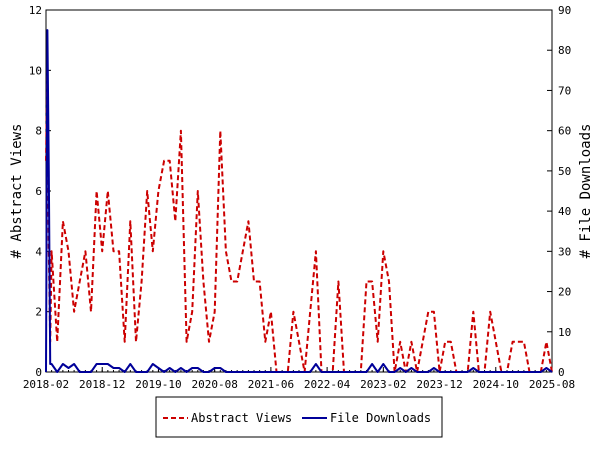 This screenshot has width=600, height=450. What do you see at coordinates (380, 418) in the screenshot?
I see `legend-label-file-downloads: File Downloads` at bounding box center [380, 418].